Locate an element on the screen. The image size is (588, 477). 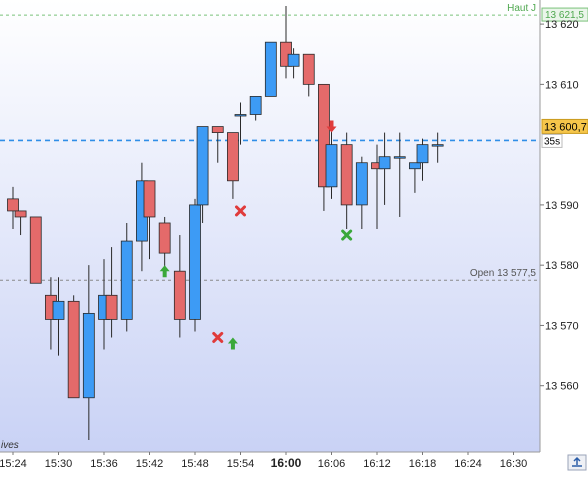
countdown-box is located at coordinates (552, 140).